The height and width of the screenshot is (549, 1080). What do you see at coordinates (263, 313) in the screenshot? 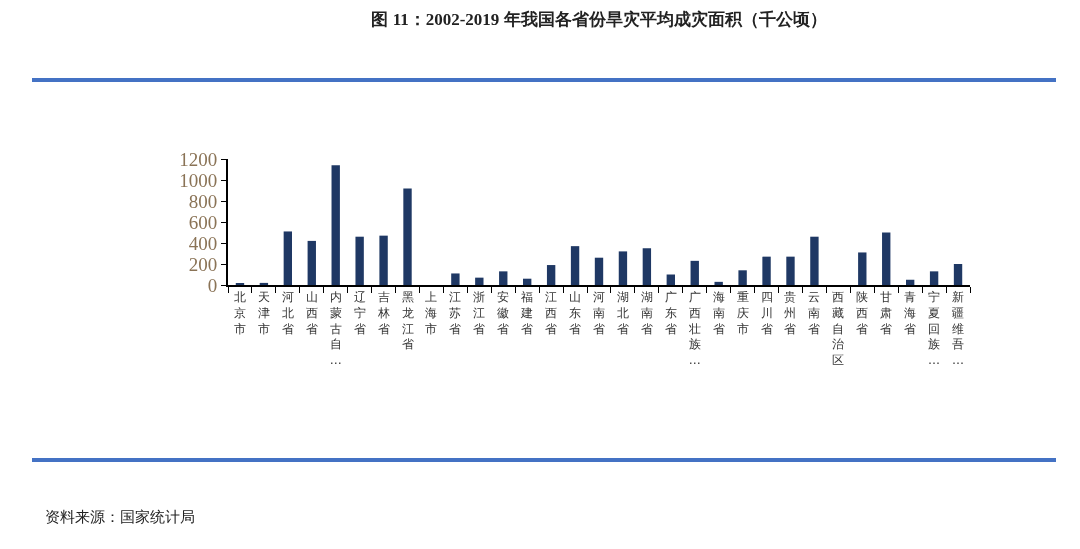
I see `x-tick-label: 天津市` at bounding box center [263, 313].